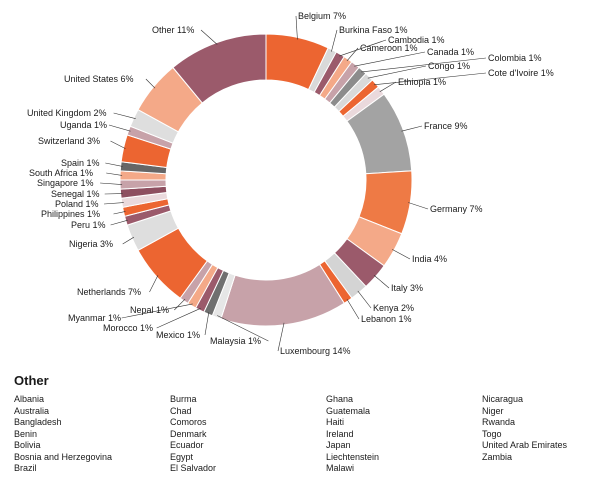  I want to click on other-country: Malawi, so click(340, 468).